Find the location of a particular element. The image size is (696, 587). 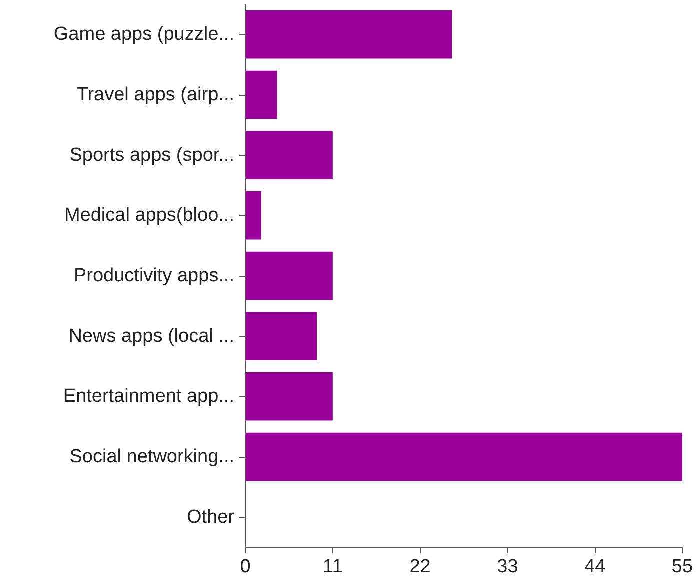

x-tick-label: 55 is located at coordinates (683, 567).